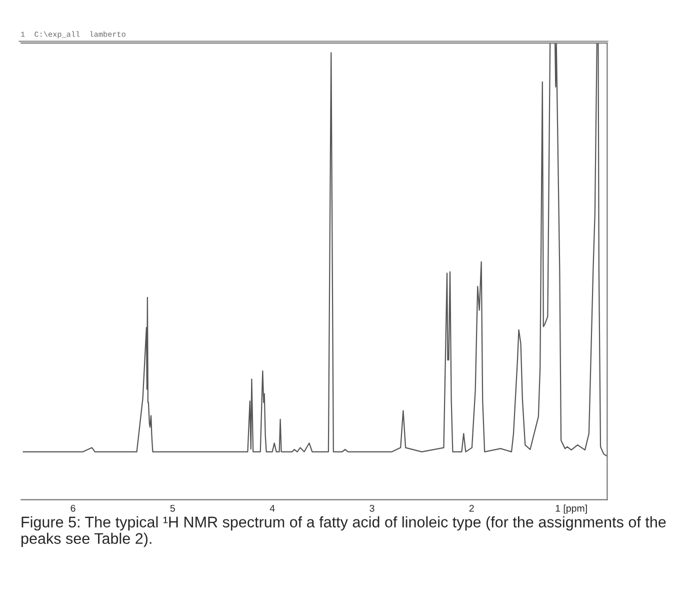 This screenshot has height=590, width=683. I want to click on caption: Figure 5: The typical ¹H NMR spectrum of a fatty acid of linoleic type (for the assignments of the peaks see Table 2)., so click(343, 531).